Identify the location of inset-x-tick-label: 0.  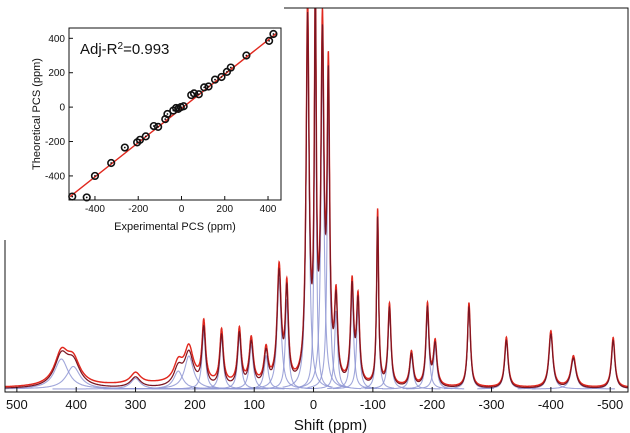
(182, 209).